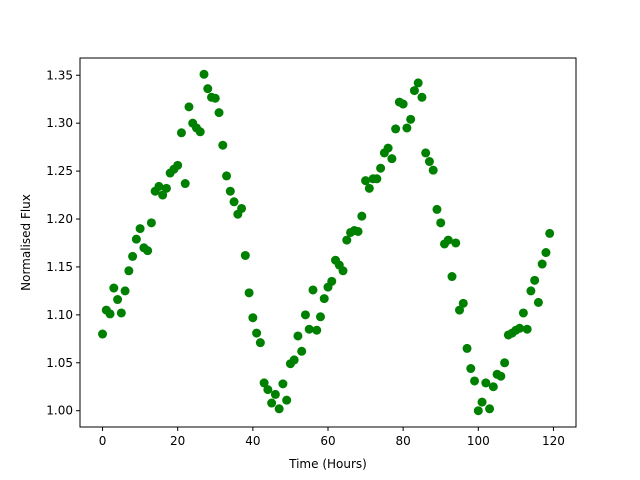 The image size is (640, 480). I want to click on y-tick-label: 1.15, so click(59, 267).